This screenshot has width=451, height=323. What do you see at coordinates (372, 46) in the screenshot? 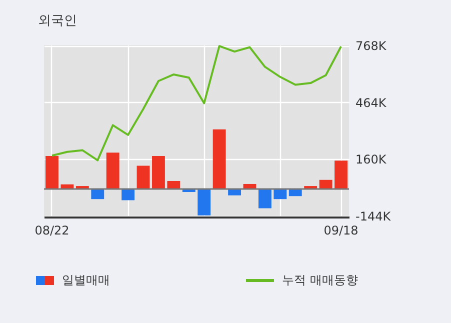
I see `y-tick-label: 768K` at bounding box center [372, 46].